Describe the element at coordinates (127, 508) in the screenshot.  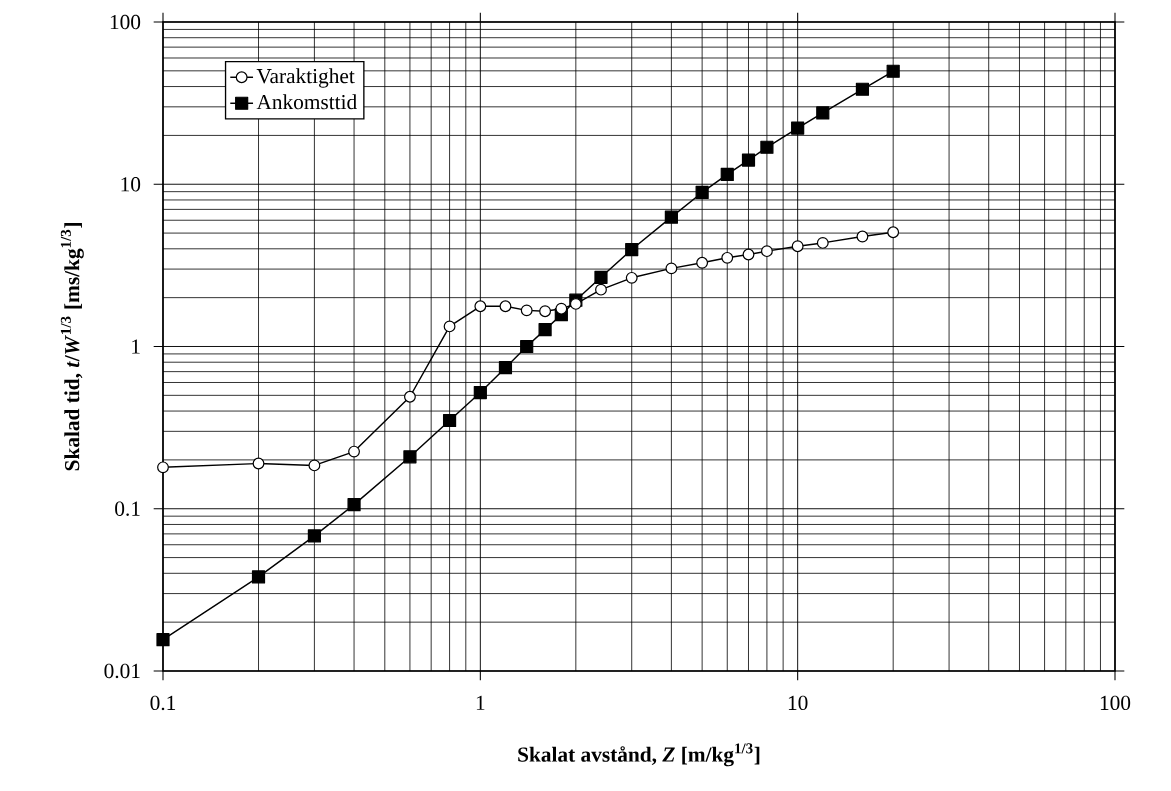
I see `y-tick-label: 0.1` at that location.